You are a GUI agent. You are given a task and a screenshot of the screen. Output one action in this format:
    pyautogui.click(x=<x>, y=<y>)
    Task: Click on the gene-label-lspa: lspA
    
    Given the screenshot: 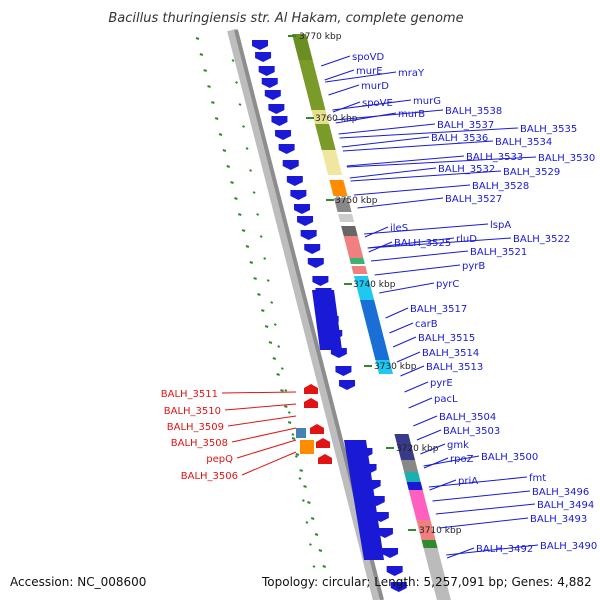 What is the action you would take?
    pyautogui.click(x=500, y=225)
    